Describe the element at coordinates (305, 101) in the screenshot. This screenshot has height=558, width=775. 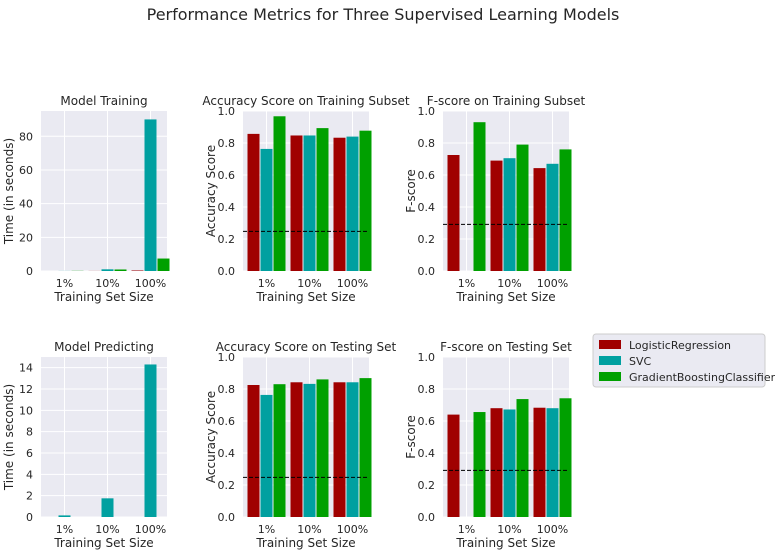
I see `subplot-title: Accuracy Score on Training Subset` at that location.